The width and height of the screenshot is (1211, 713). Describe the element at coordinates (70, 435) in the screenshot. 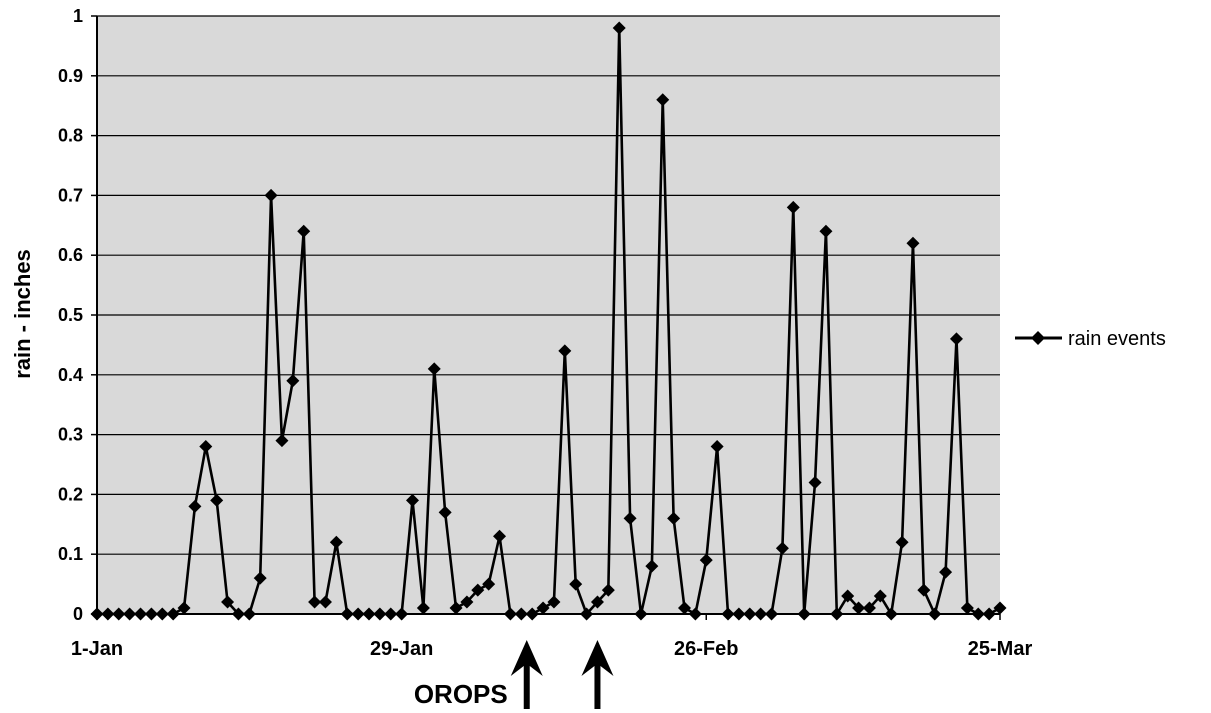

I see `y-tick-label: 0.3` at that location.